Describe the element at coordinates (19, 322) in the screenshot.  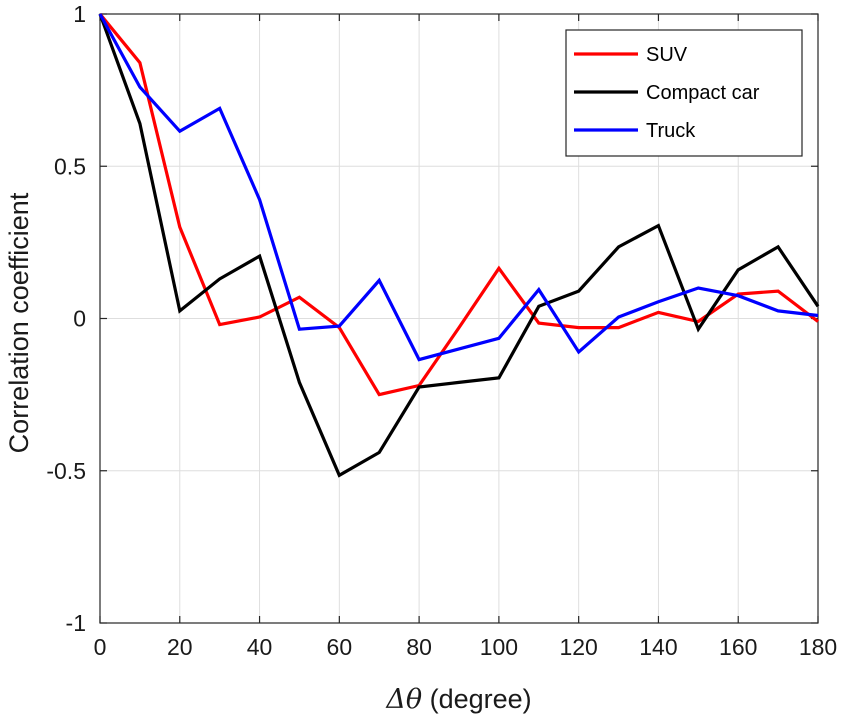
I see `y-axis-title: Correlation coefficient` at that location.